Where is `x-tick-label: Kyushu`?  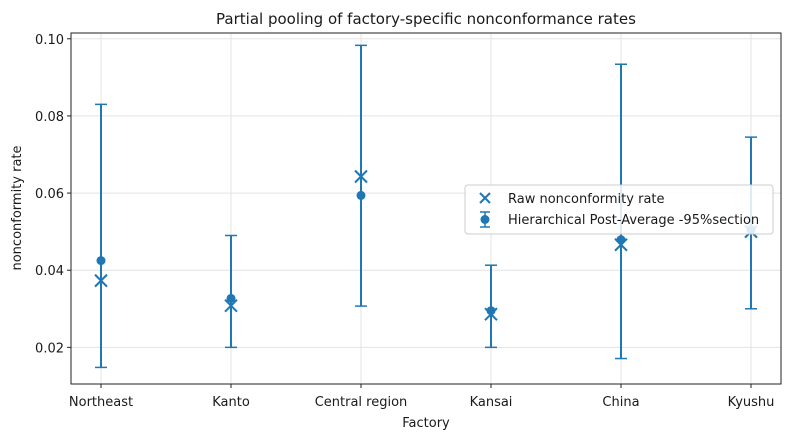 x-tick-label: Kyushu is located at coordinates (751, 402).